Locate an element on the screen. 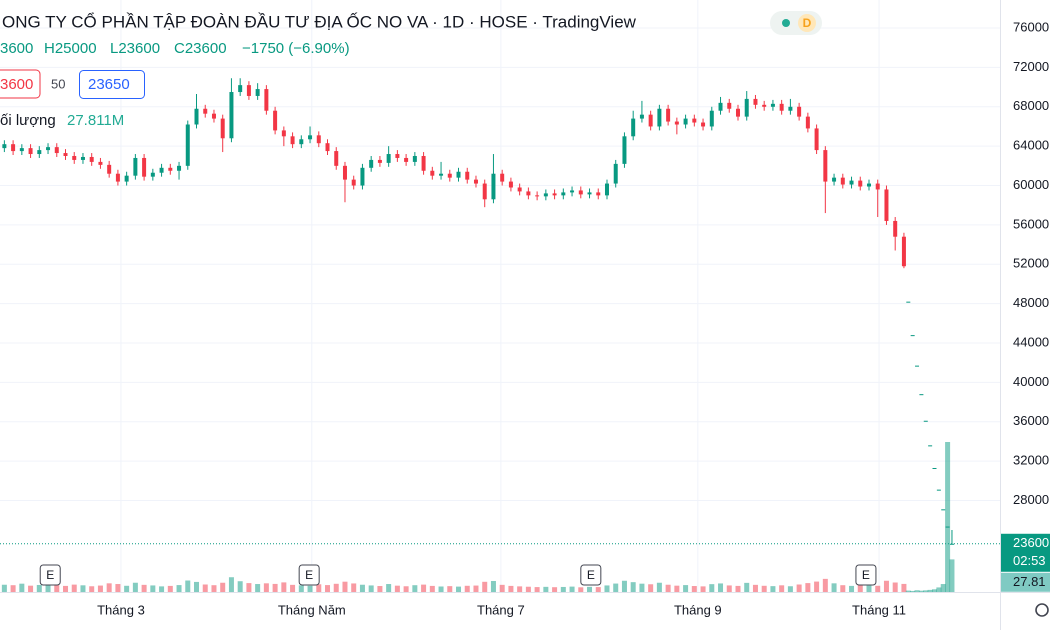 Image resolution: width=1050 pixels, height=630 pixels. indicator-length: 50 is located at coordinates (58, 83).